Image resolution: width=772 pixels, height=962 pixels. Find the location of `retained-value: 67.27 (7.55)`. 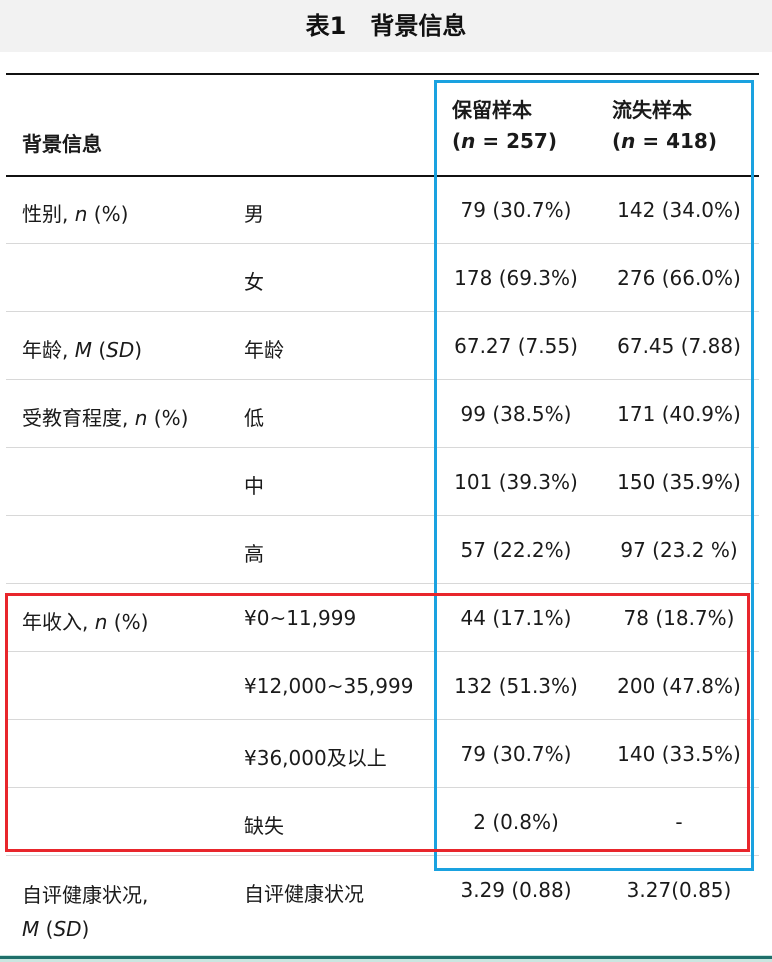

retained-value: 67.27 (7.55) is located at coordinates (516, 346).